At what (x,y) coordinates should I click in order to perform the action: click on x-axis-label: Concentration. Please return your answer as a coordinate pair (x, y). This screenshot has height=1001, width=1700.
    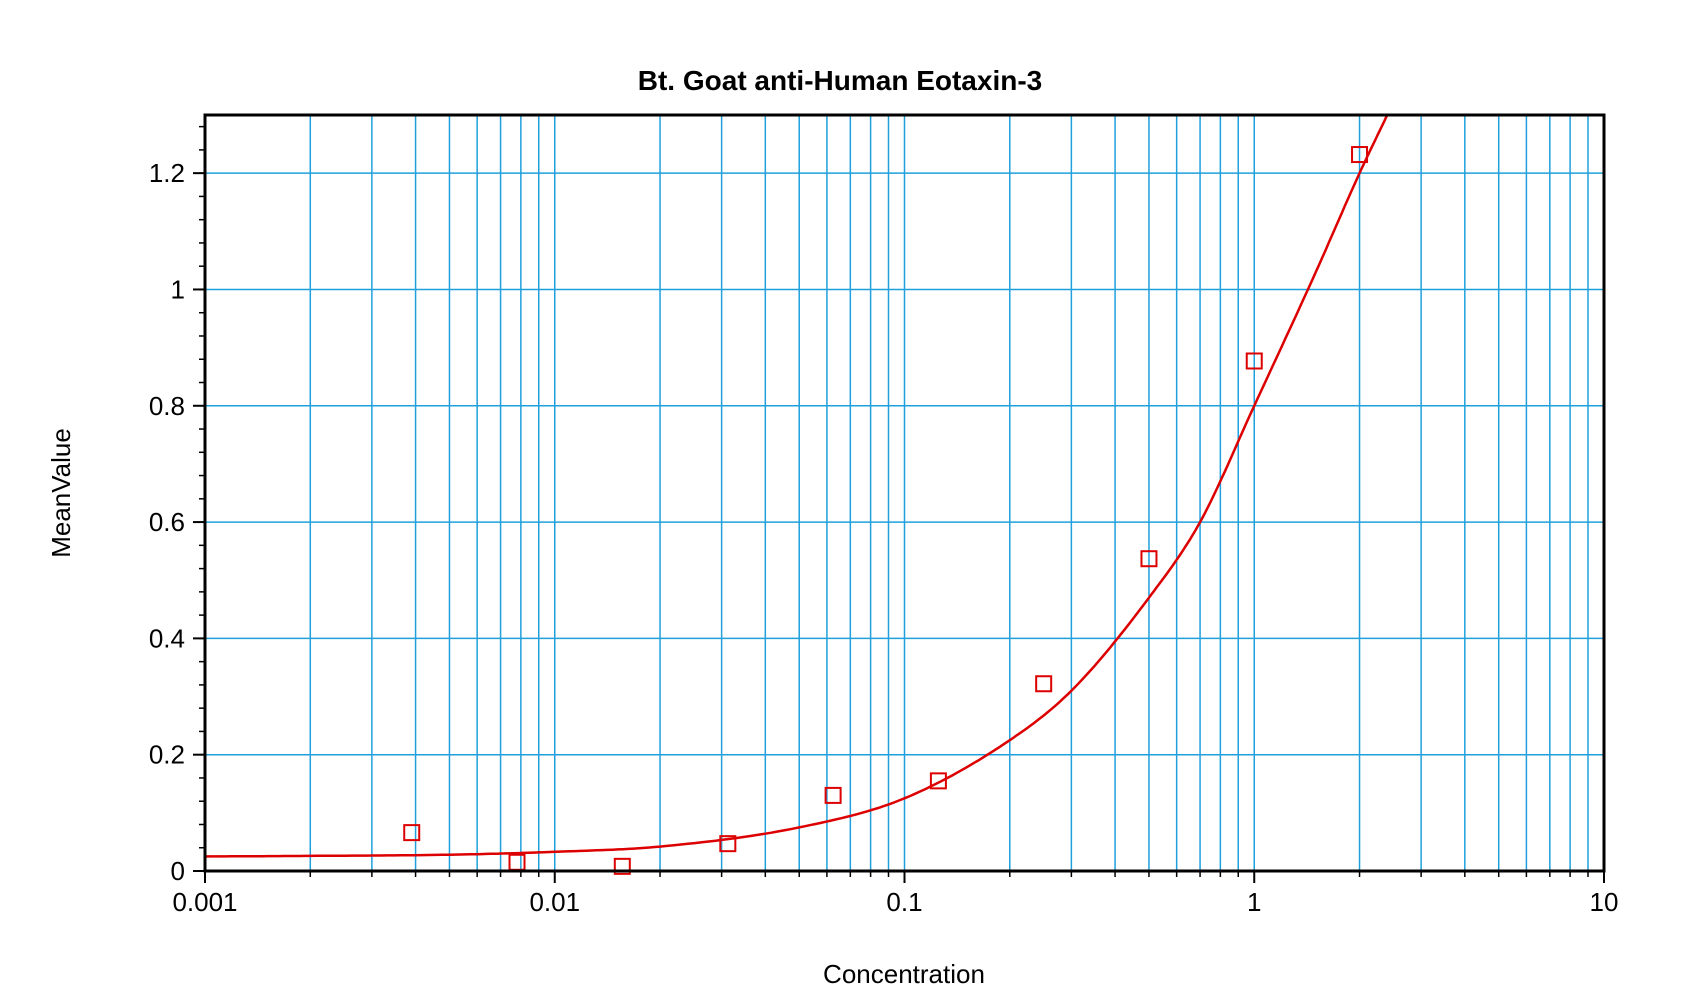
    Looking at the image, I should click on (904, 974).